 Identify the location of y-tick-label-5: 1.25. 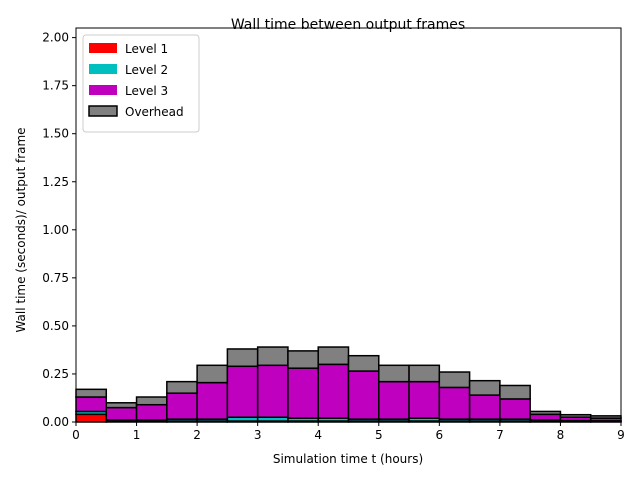
(55, 182).